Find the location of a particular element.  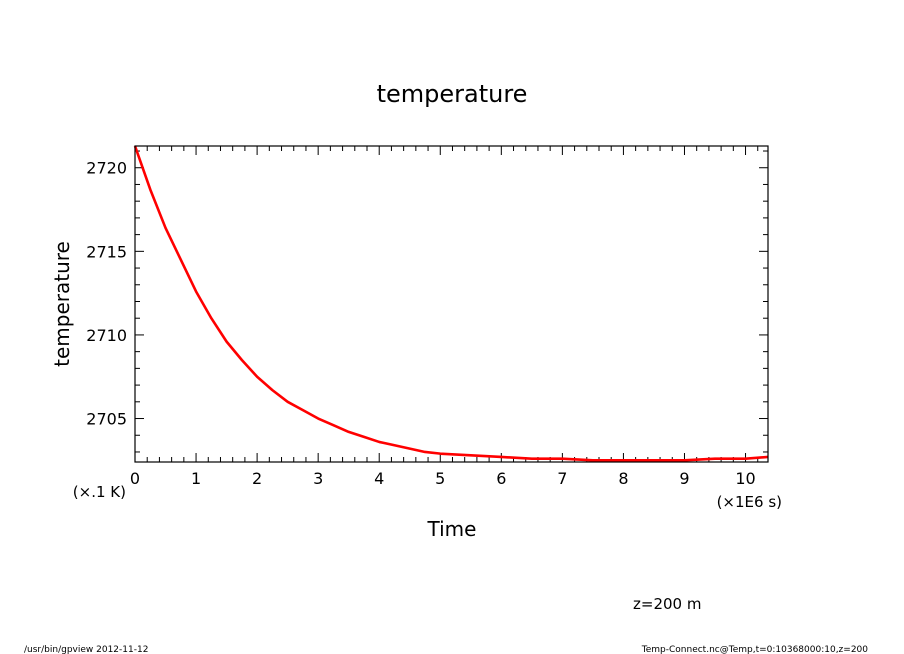

x-tick-label: 10 is located at coordinates (745, 478).